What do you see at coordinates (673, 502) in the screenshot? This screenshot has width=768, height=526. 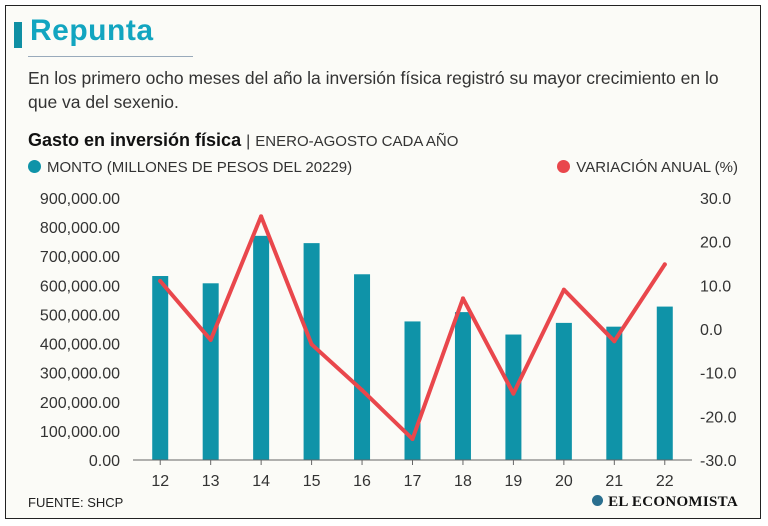 I see `brand-name: EL ECONOMISTA` at bounding box center [673, 502].